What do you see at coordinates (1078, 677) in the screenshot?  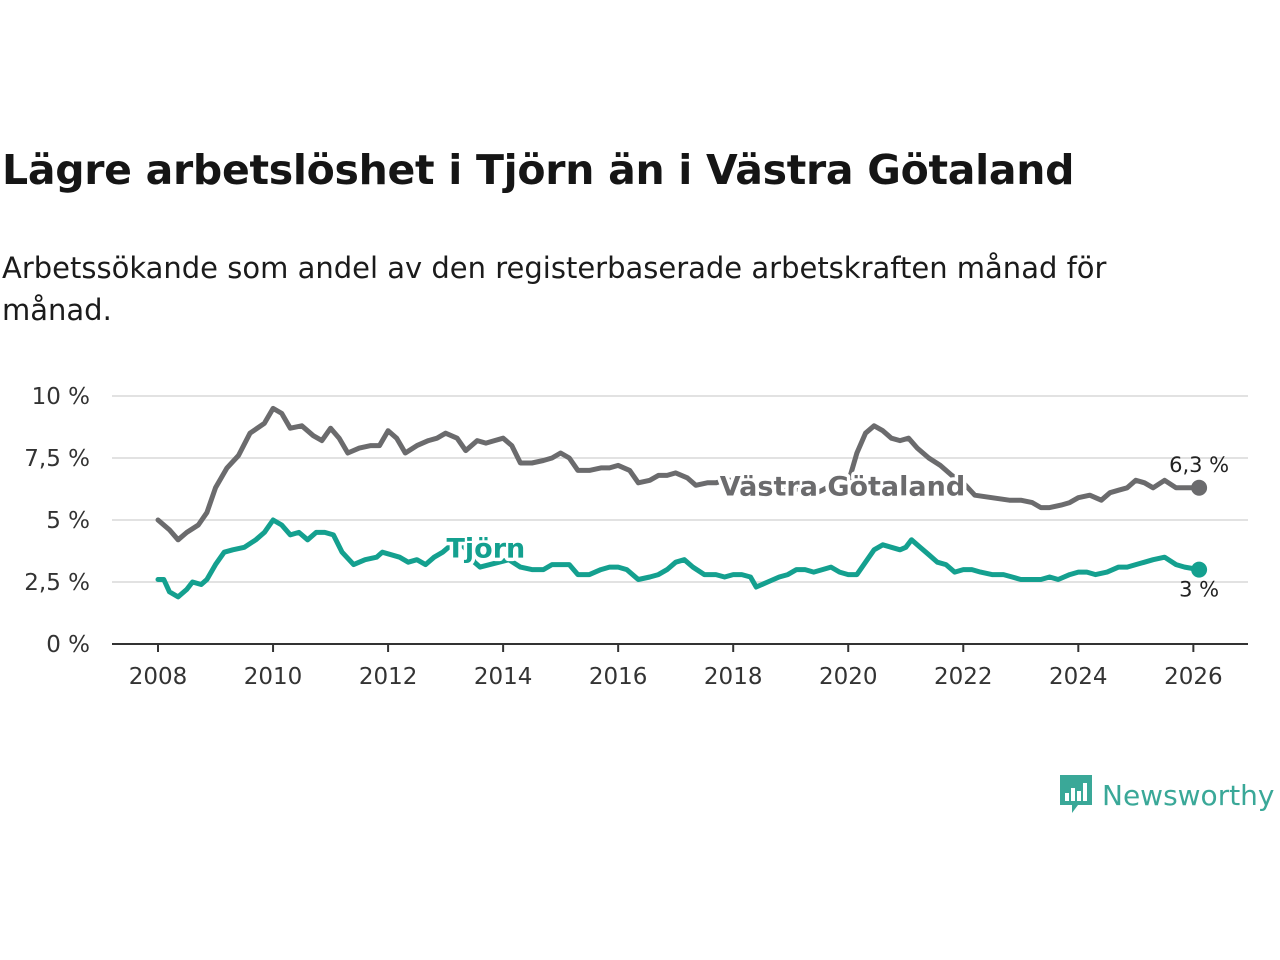 I see `x-tick-label: 2024` at bounding box center [1078, 677].